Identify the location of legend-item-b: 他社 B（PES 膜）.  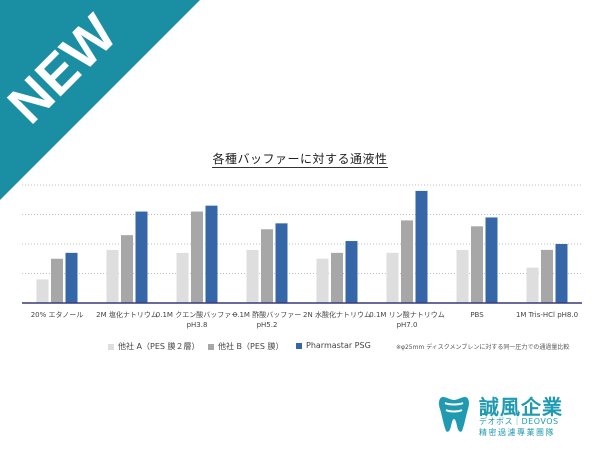
(246, 346).